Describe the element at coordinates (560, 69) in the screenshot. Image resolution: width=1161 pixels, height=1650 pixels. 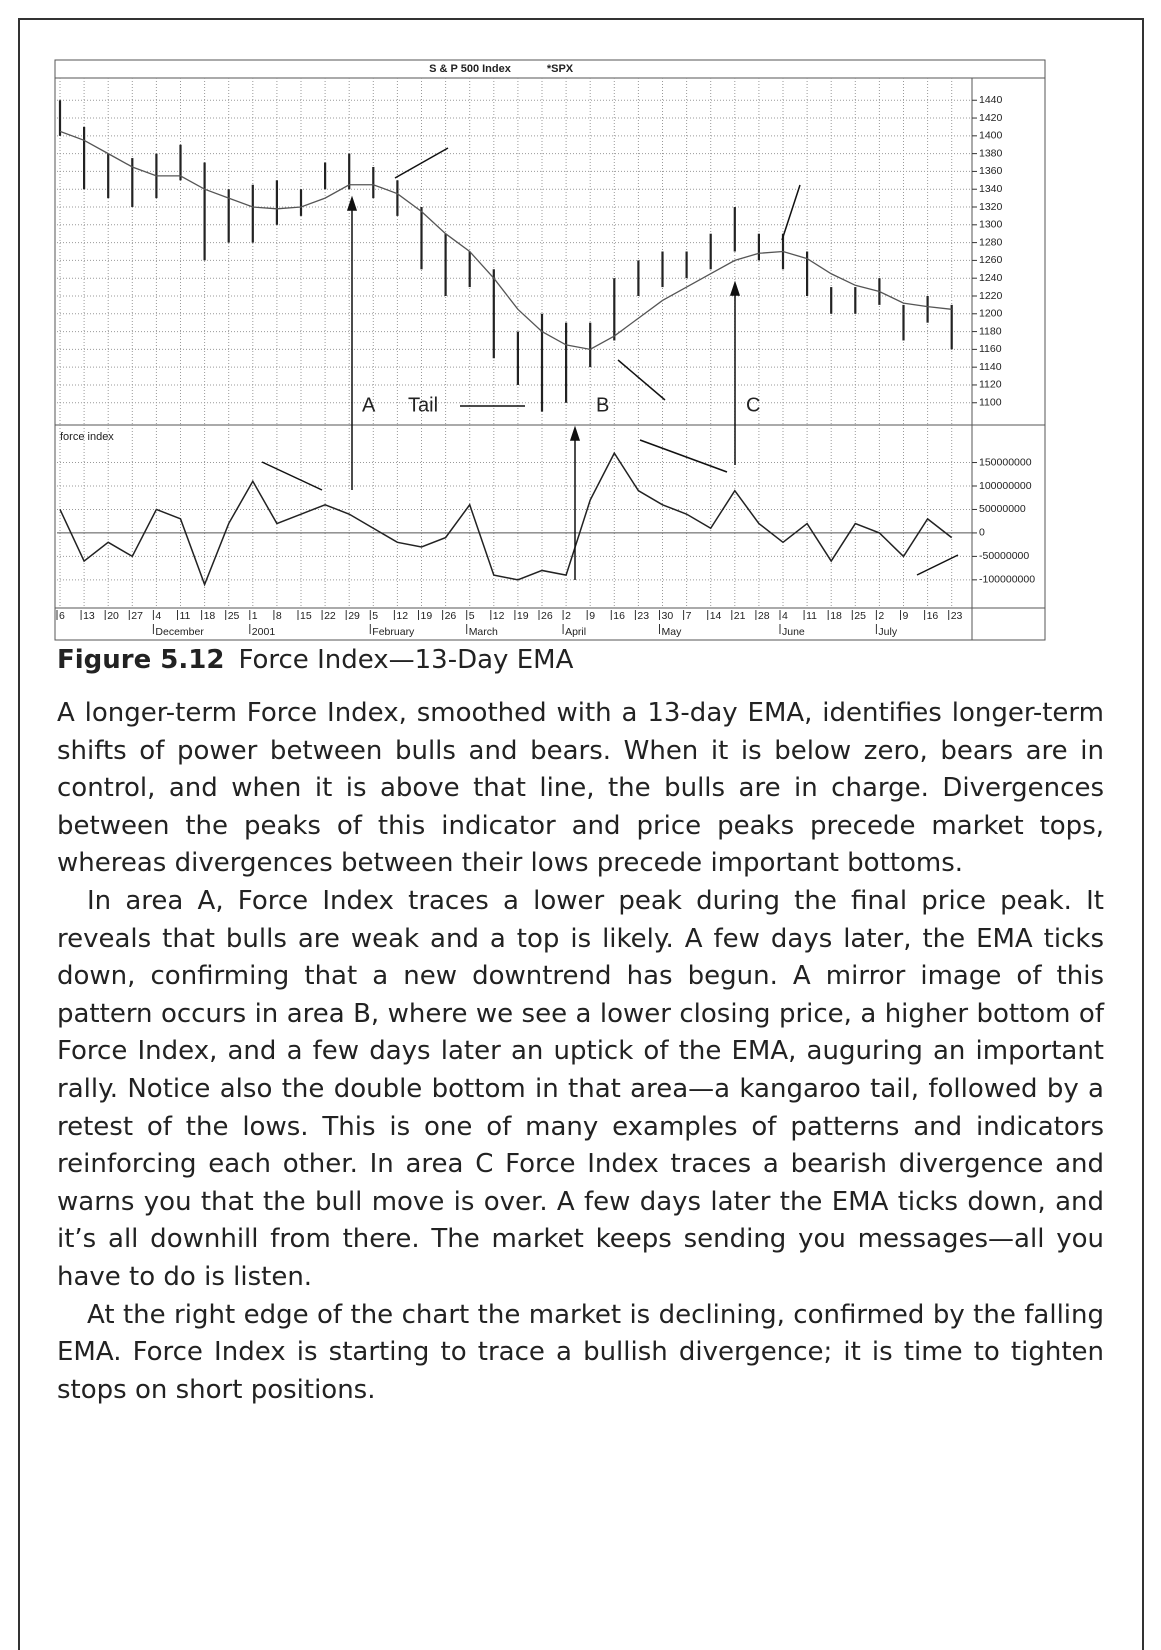
I see `chart-symbol: *SPX` at that location.